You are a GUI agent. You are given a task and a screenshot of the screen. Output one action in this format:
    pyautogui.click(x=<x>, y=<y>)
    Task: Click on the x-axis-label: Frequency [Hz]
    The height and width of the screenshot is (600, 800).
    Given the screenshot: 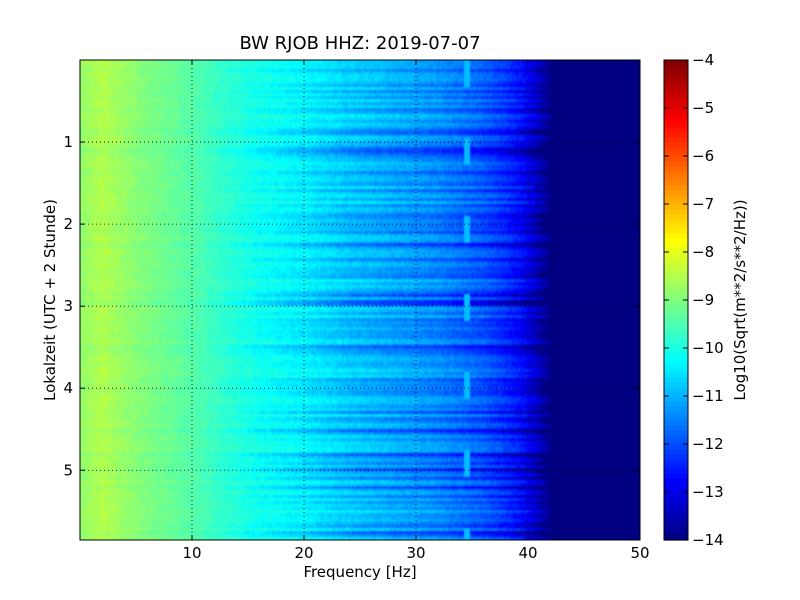 What is the action you would take?
    pyautogui.click(x=359, y=572)
    